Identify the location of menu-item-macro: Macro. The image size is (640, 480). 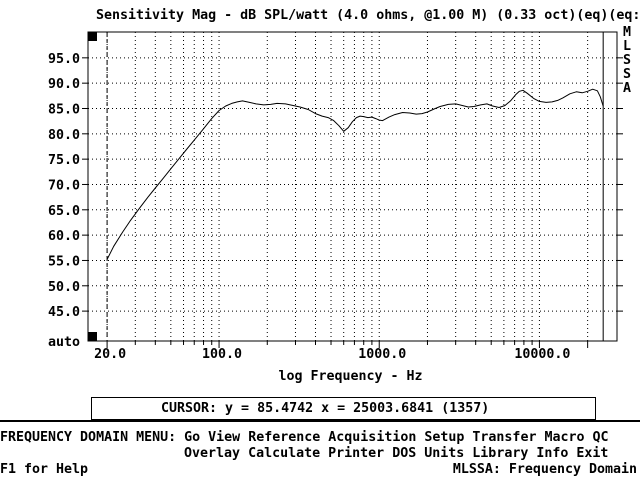
(564, 437).